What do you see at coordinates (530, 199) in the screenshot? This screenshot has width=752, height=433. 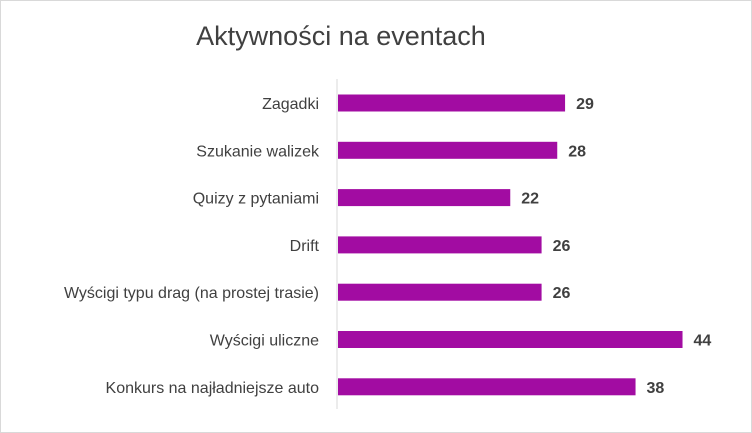 I see `value-label: 22` at bounding box center [530, 199].